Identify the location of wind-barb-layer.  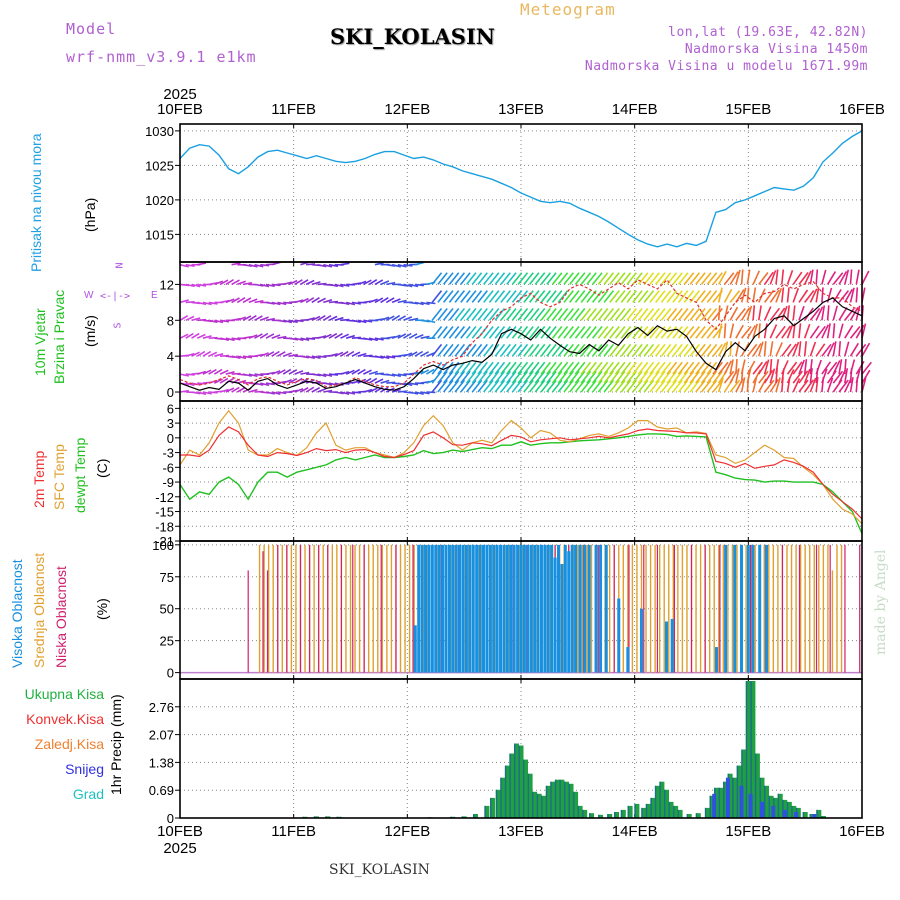
(525, 328).